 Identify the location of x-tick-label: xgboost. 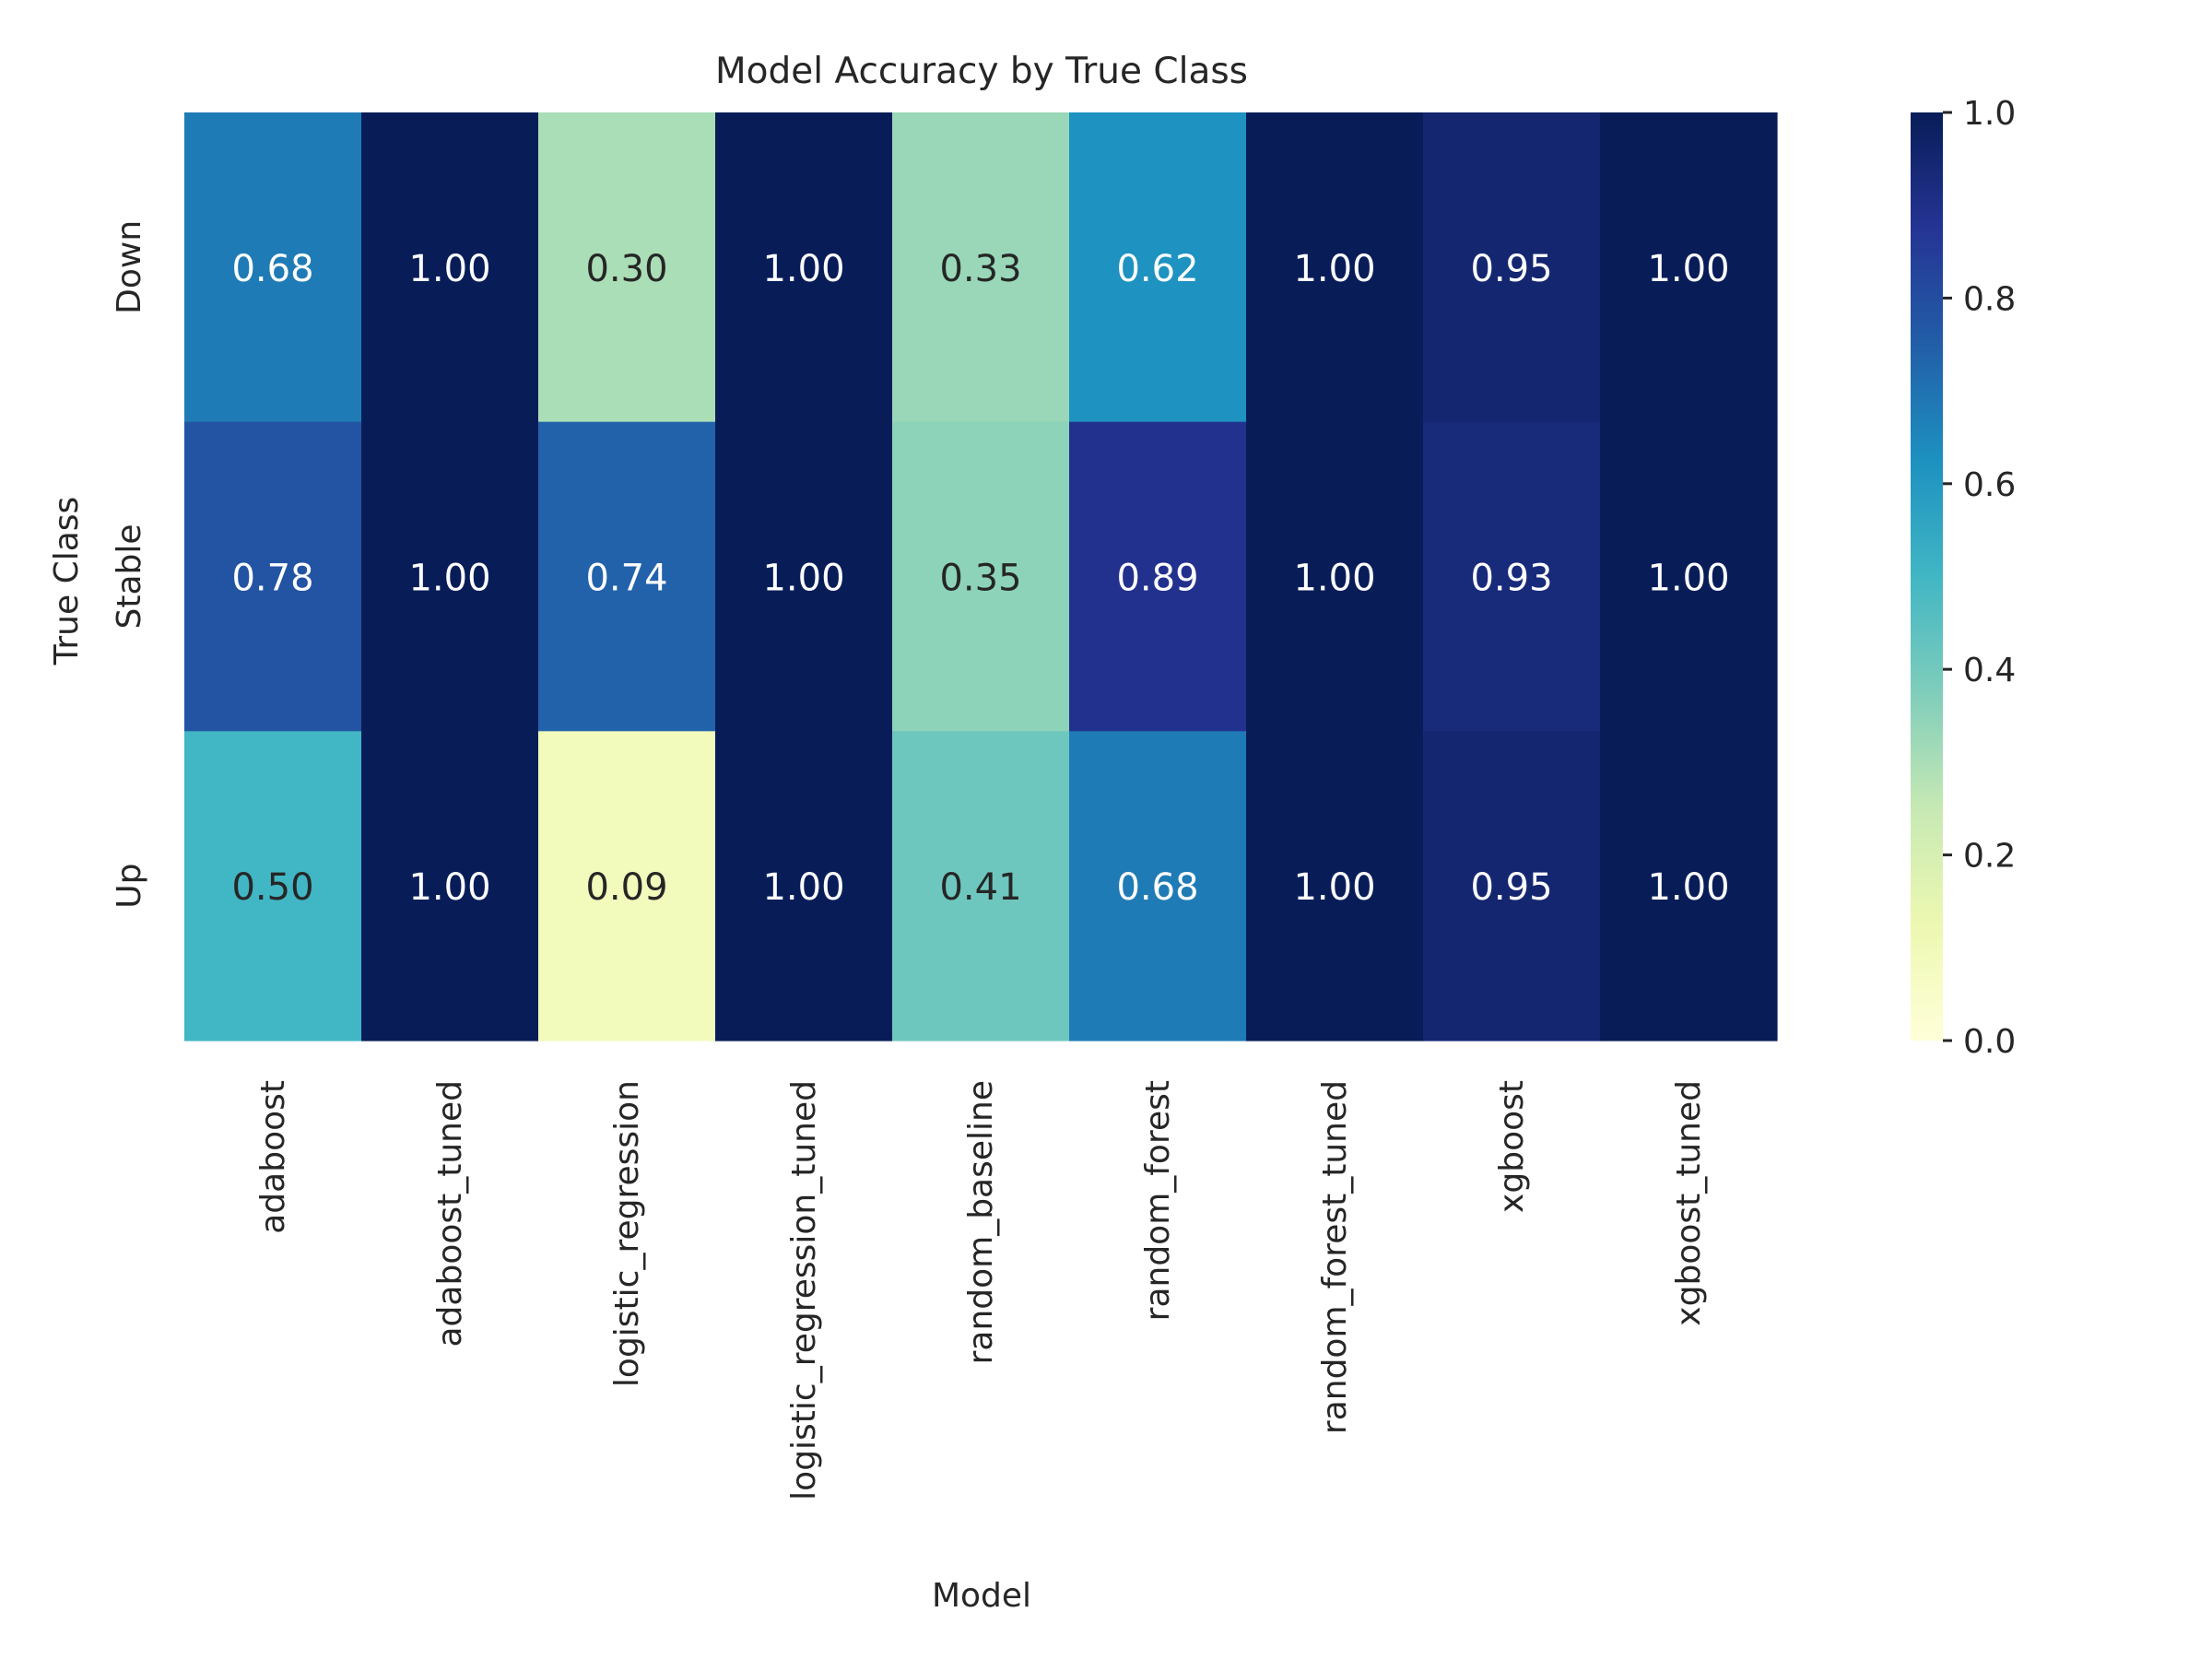
(1512, 1146).